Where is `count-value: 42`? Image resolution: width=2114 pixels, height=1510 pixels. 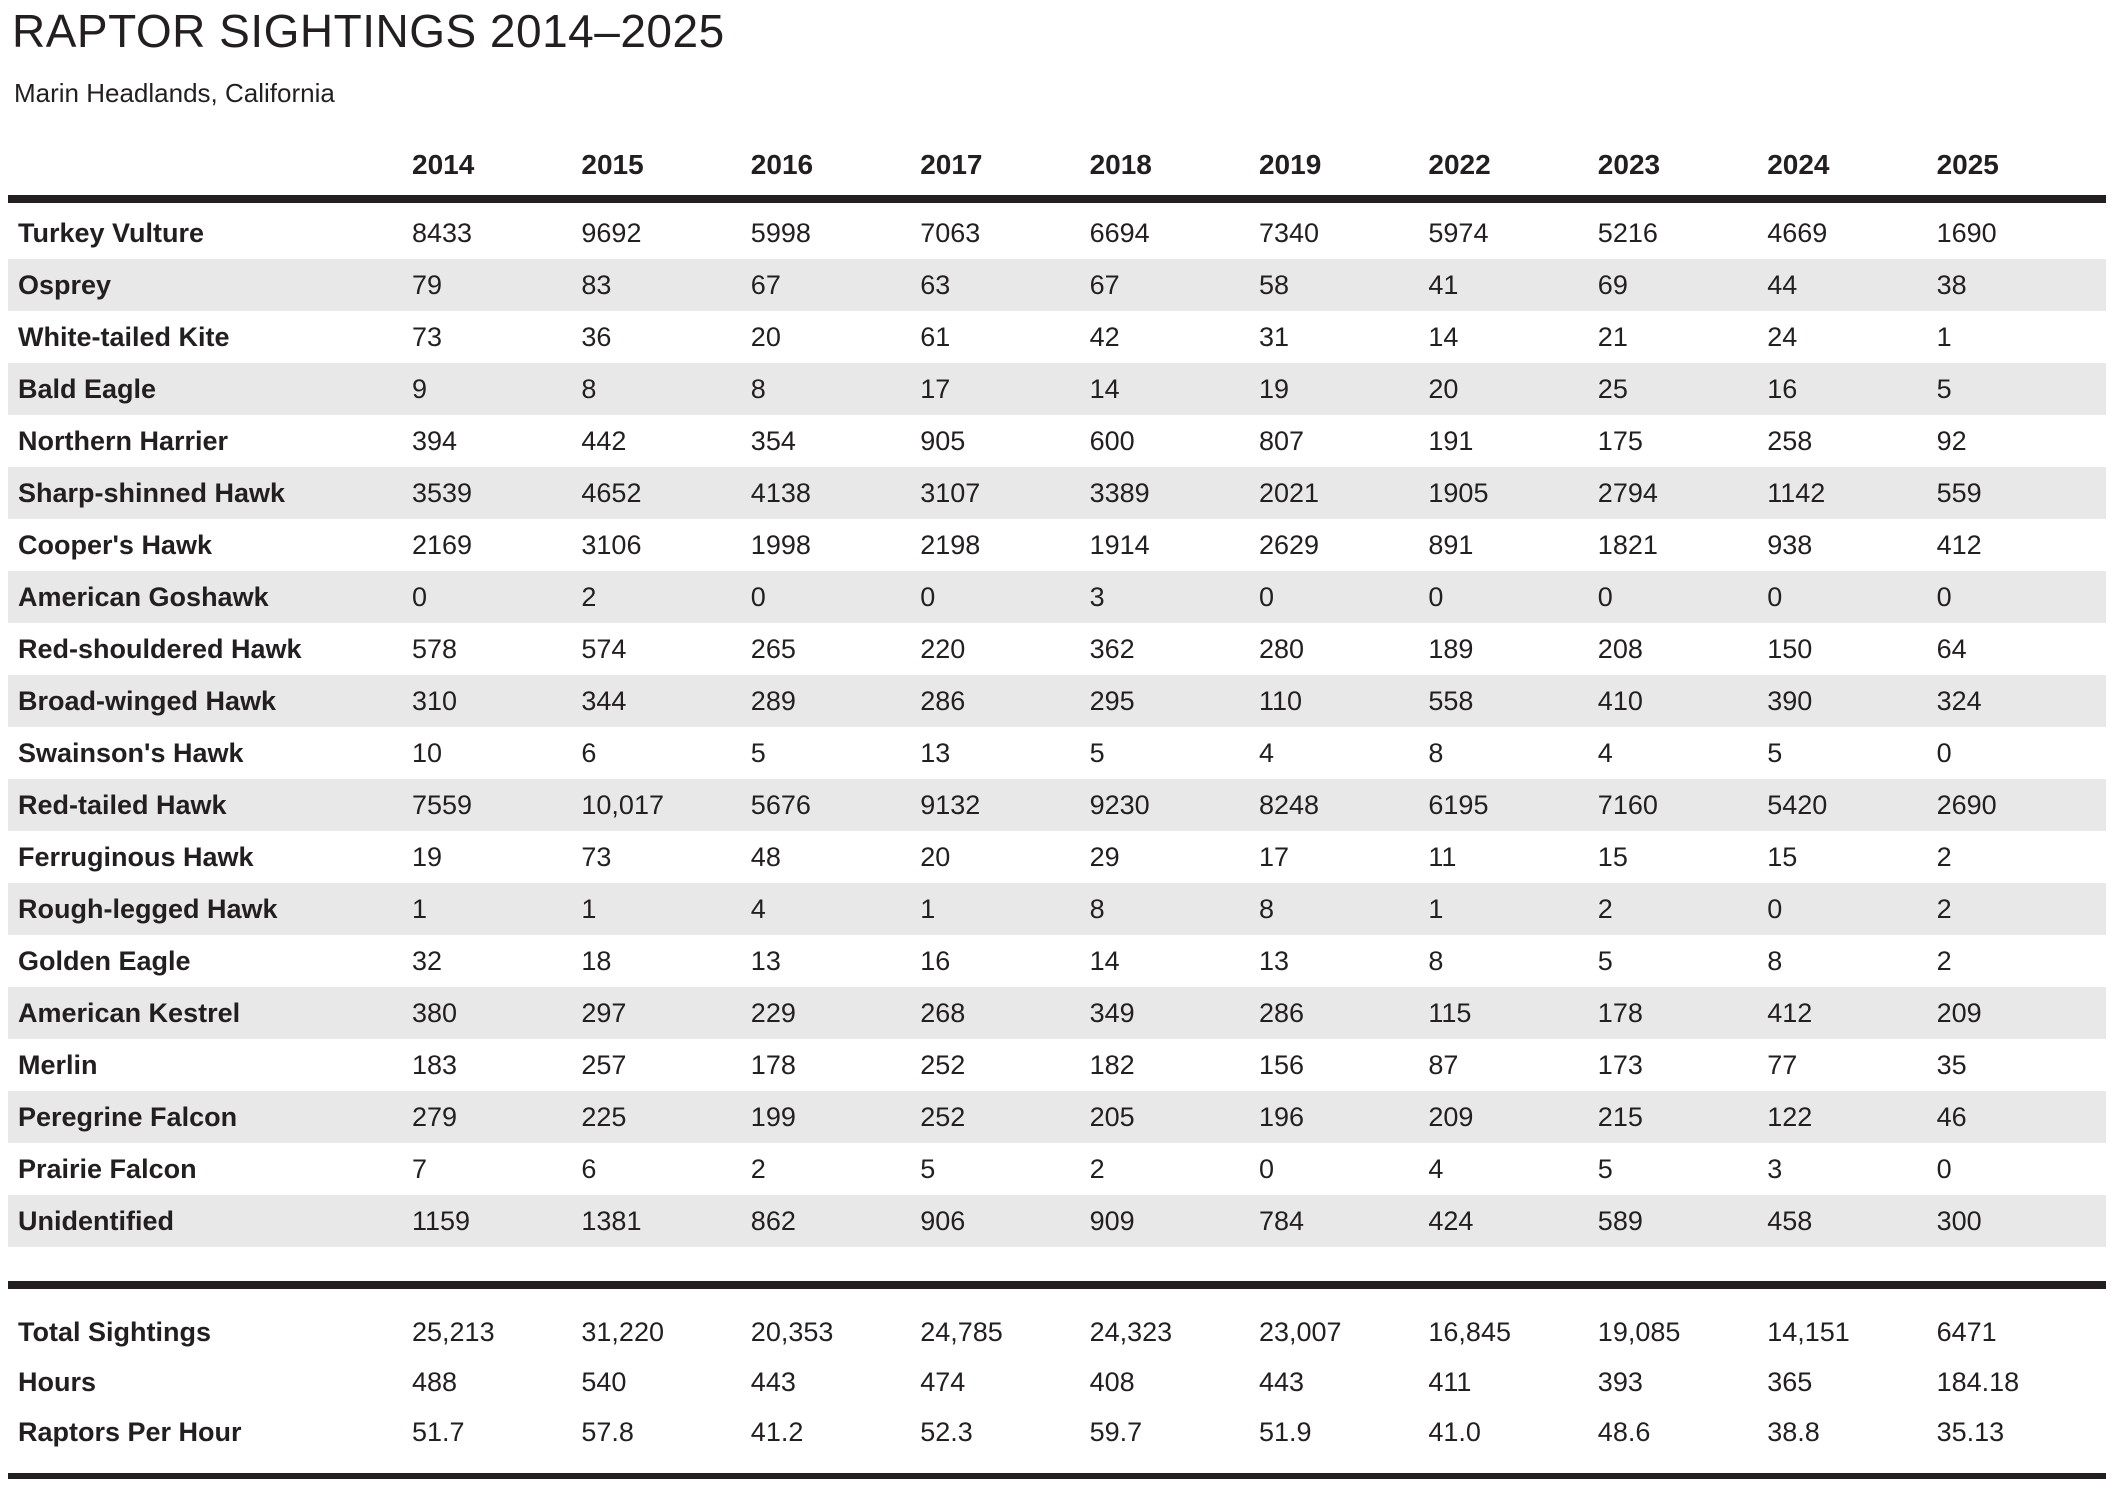 count-value: 42 is located at coordinates (1104, 336).